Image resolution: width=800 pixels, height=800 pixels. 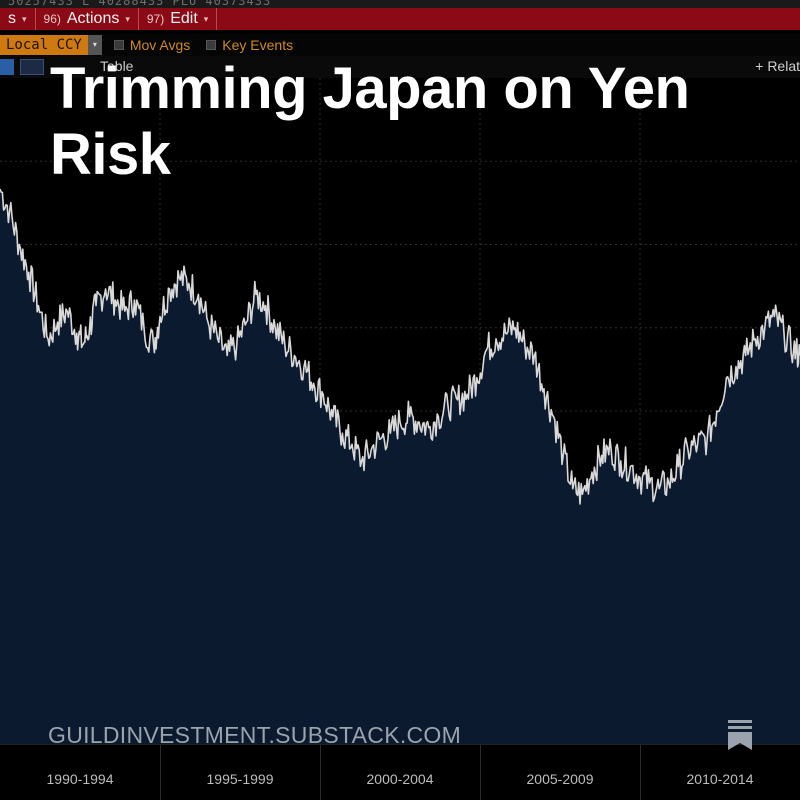 I want to click on x-tick-label: 2005-2009, so click(x=560, y=779).